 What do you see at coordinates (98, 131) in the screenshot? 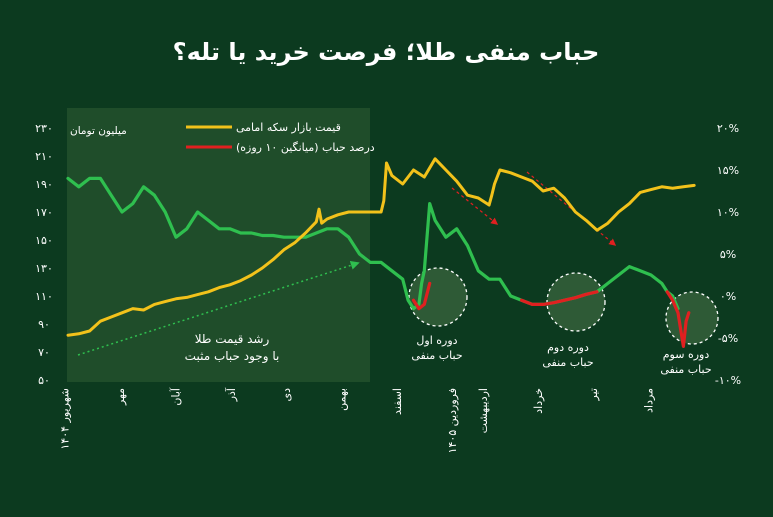
I see `left-axis-unit-label: میلیون تومان` at bounding box center [98, 131].